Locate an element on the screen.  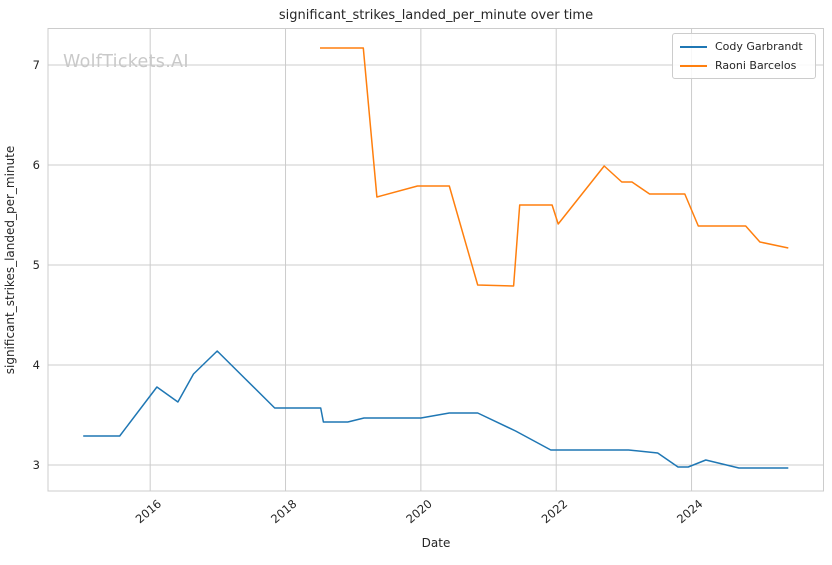
x-tick-label: 2020 is located at coordinates (418, 512).